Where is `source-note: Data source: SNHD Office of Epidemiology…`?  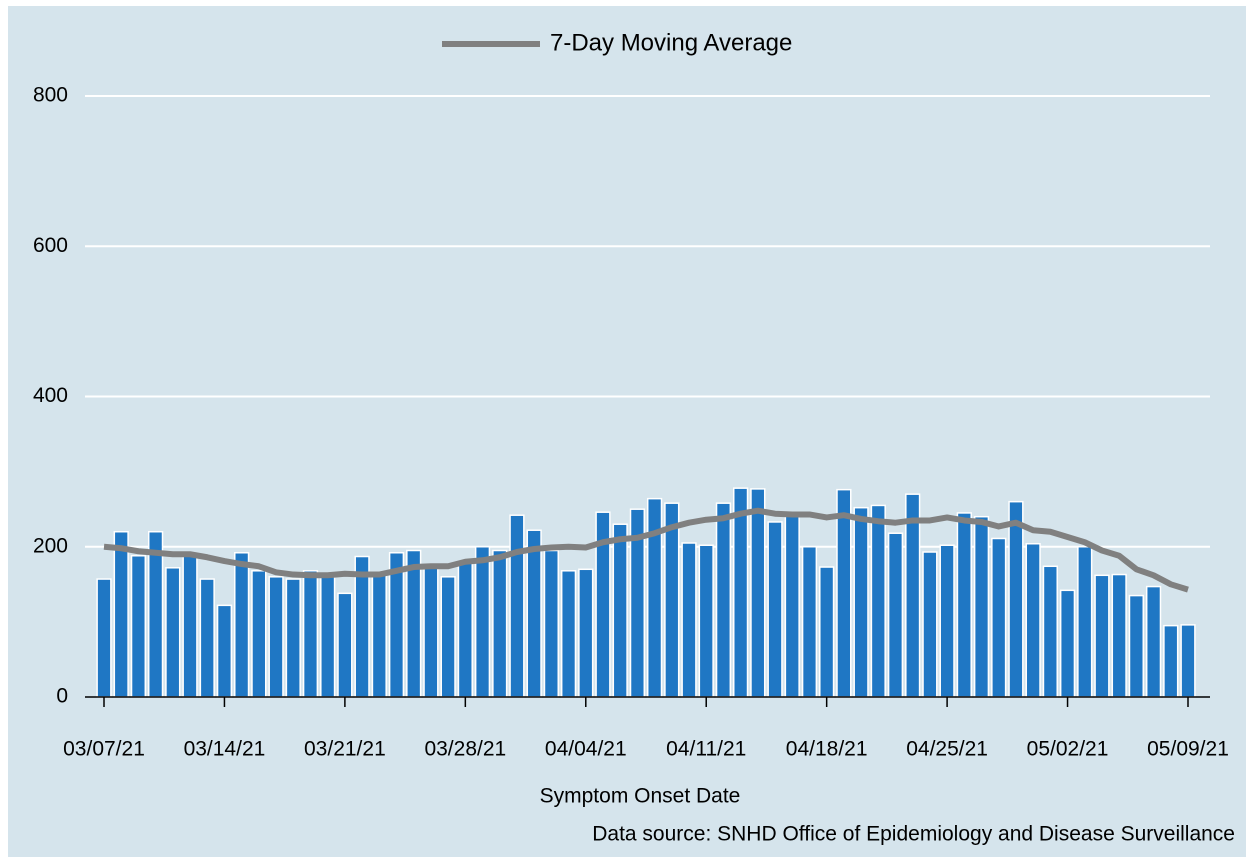 source-note: Data source: SNHD Office of Epidemiology… is located at coordinates (913, 834).